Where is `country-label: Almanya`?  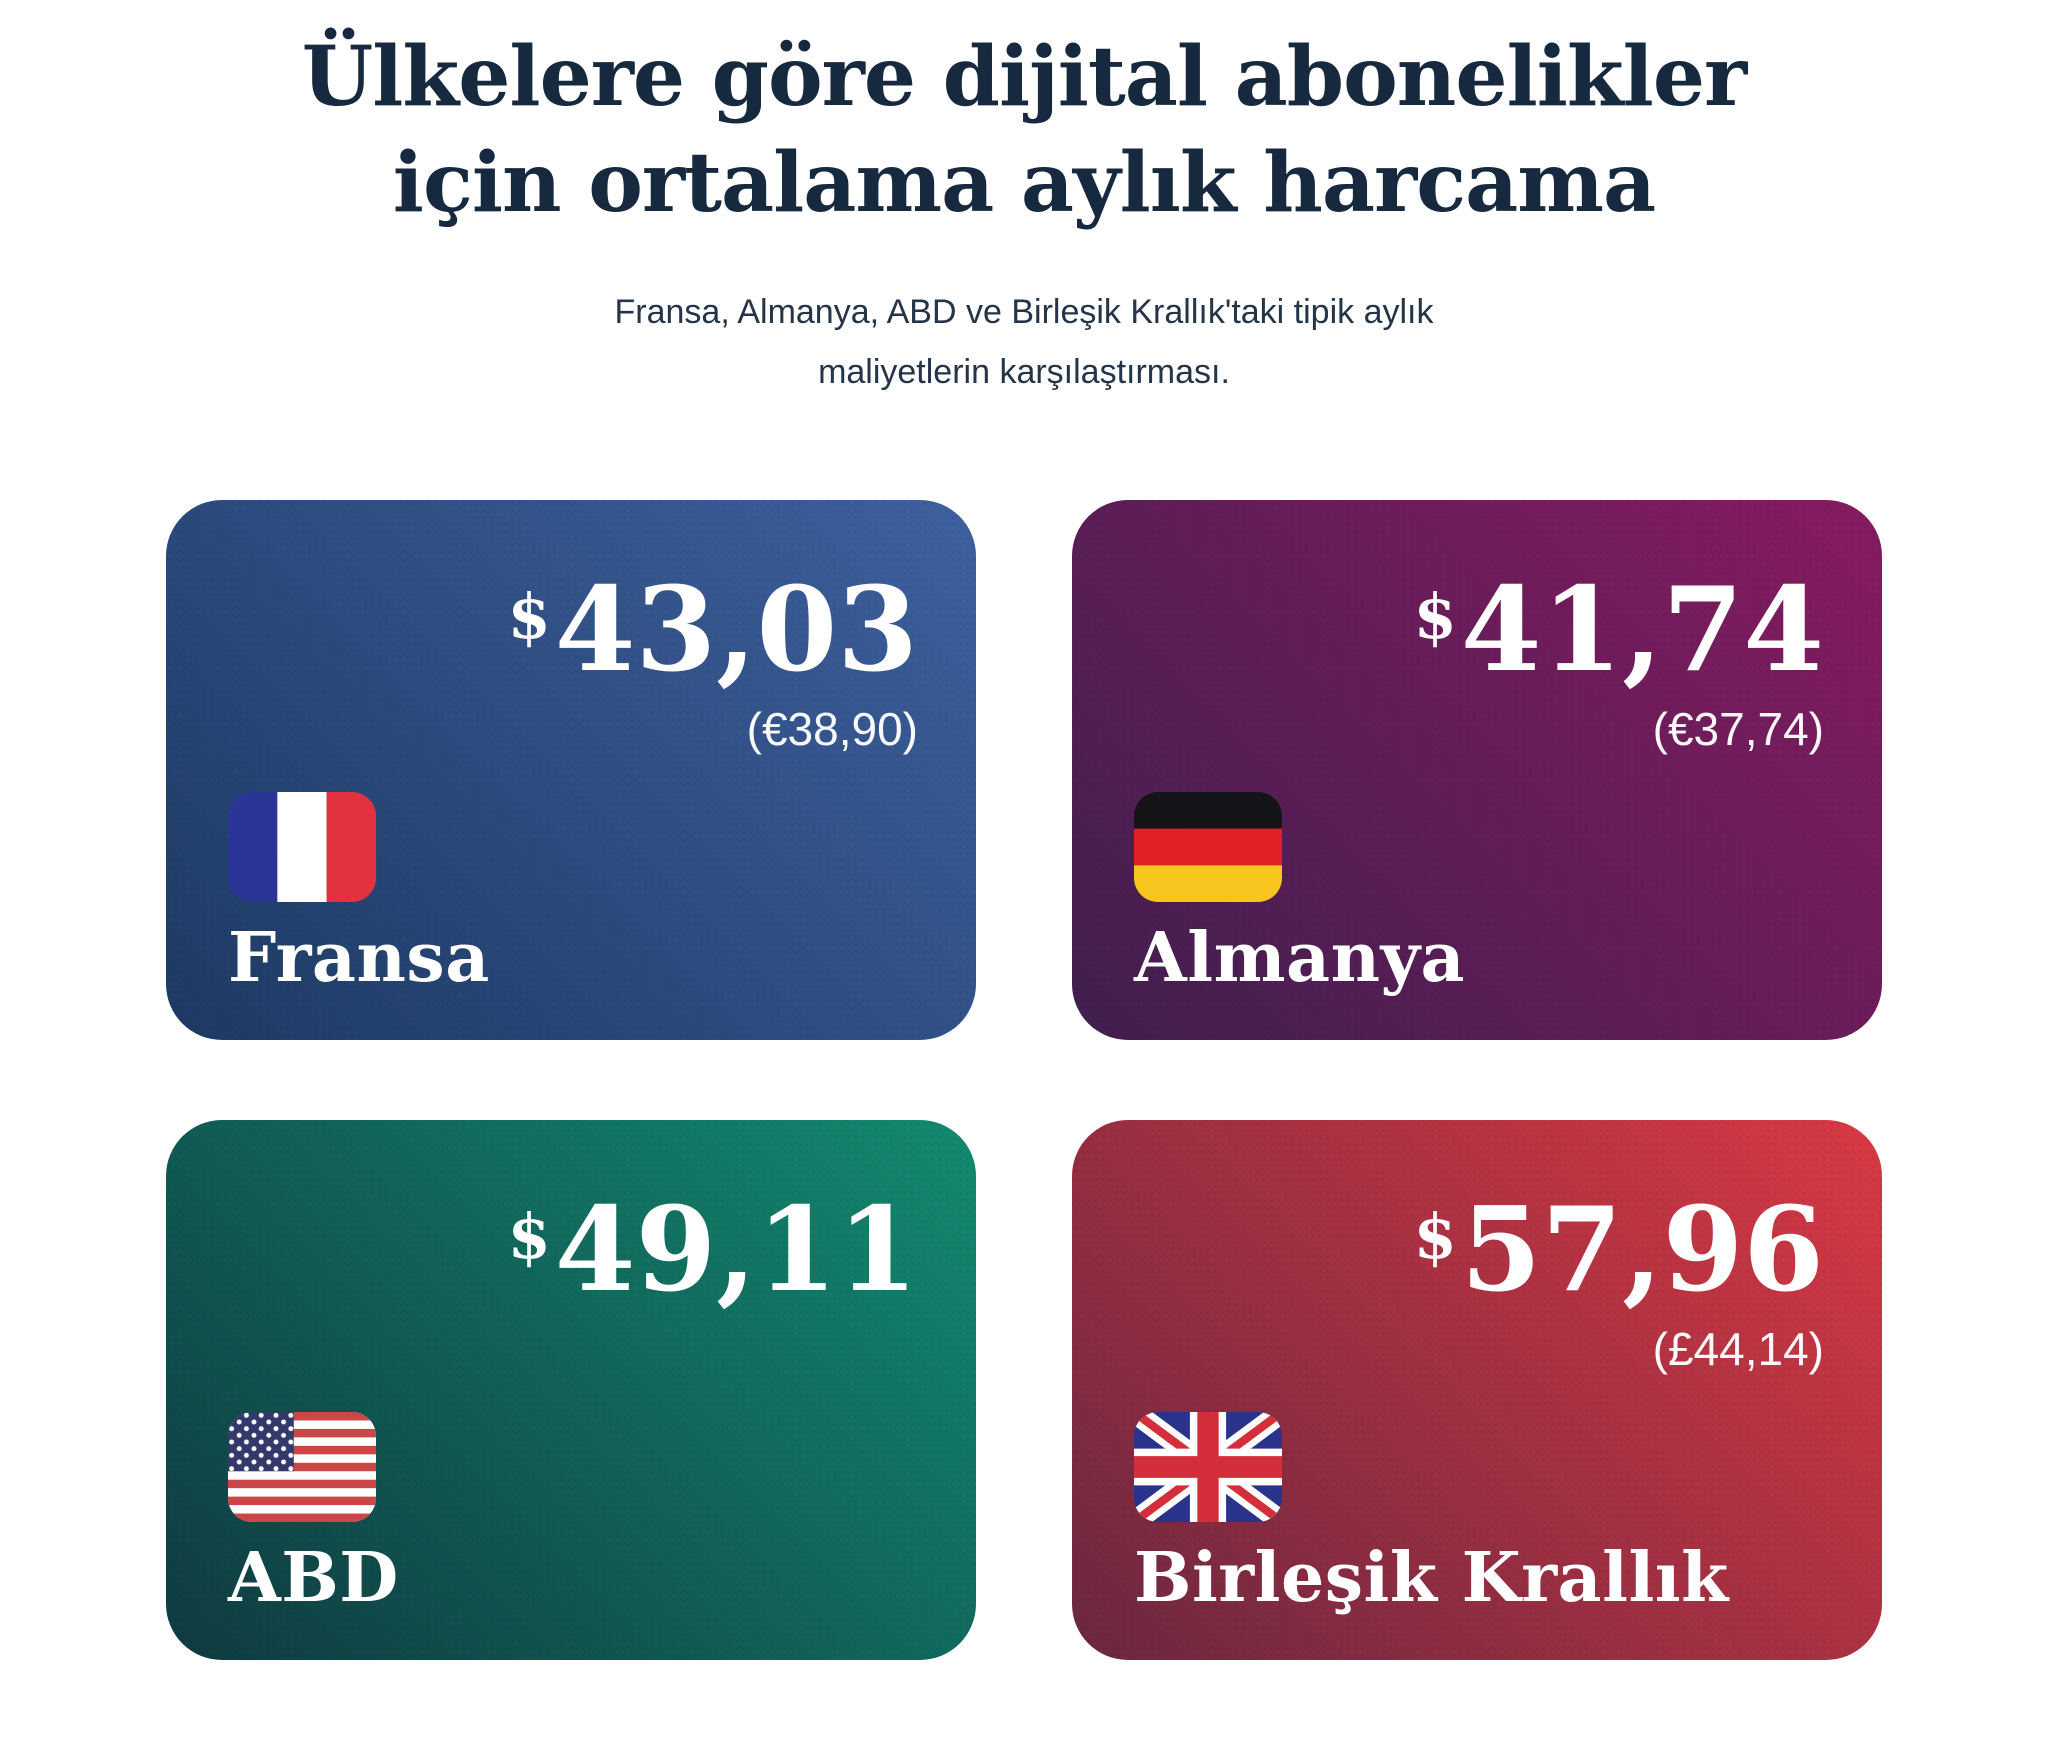
country-label: Almanya is located at coordinates (1300, 958).